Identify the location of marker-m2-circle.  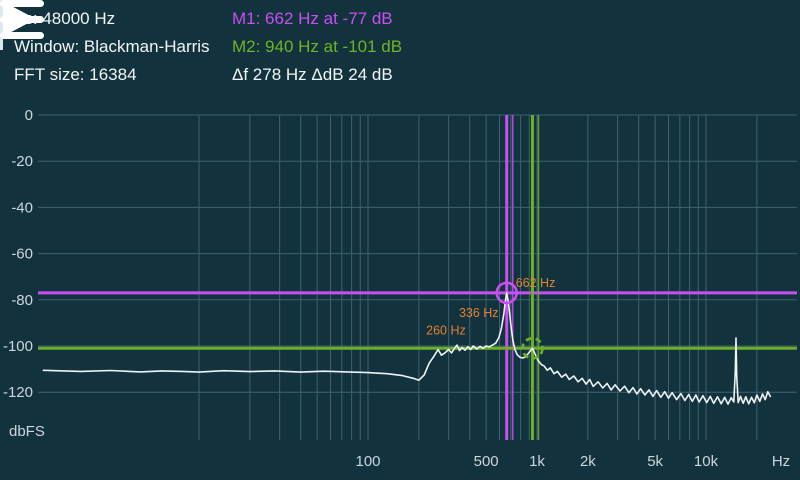
(532, 348).